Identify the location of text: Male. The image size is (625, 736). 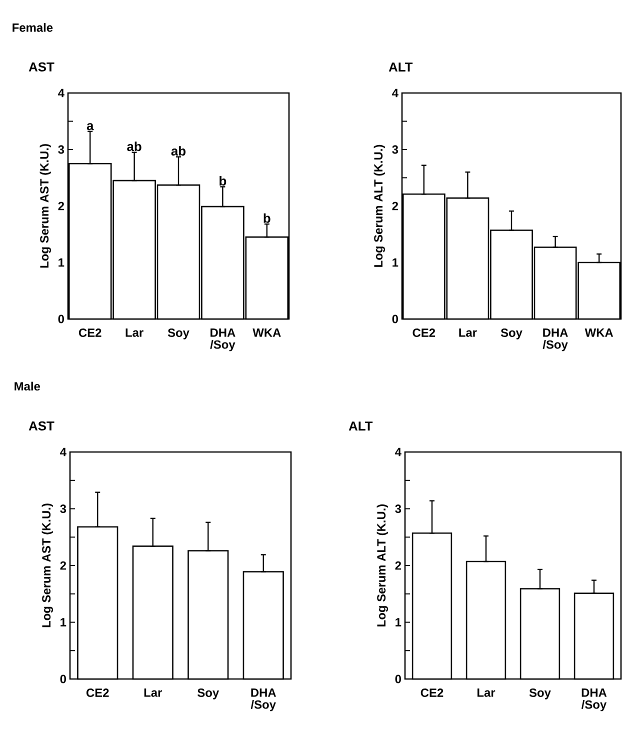
(27, 386).